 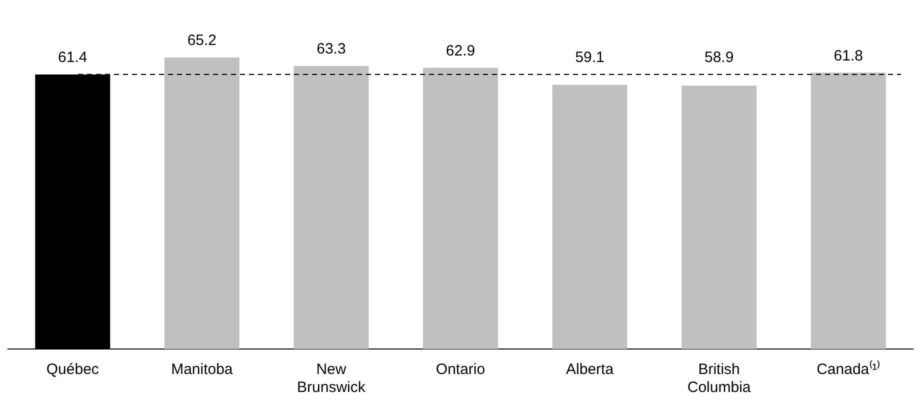 I want to click on x-tick-label: Manitoba, so click(x=202, y=369).